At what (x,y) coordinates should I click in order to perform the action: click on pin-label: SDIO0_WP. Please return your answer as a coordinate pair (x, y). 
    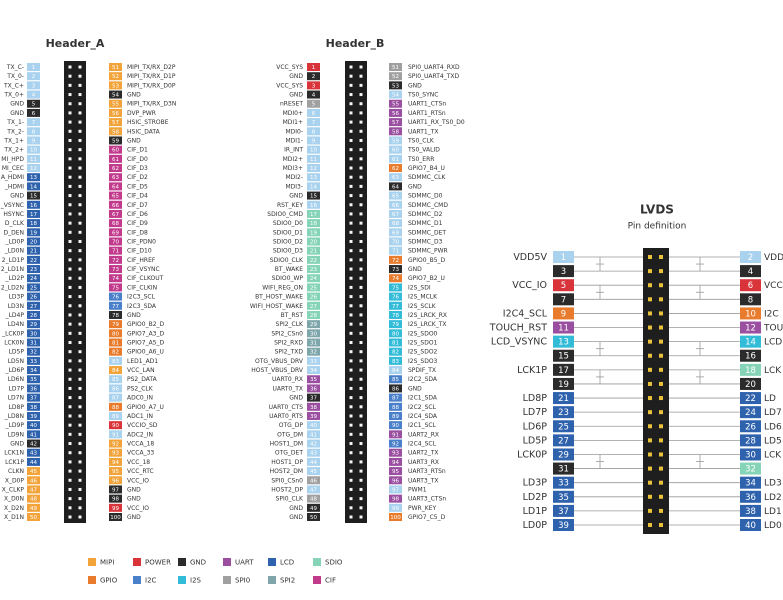
    Looking at the image, I should click on (288, 278).